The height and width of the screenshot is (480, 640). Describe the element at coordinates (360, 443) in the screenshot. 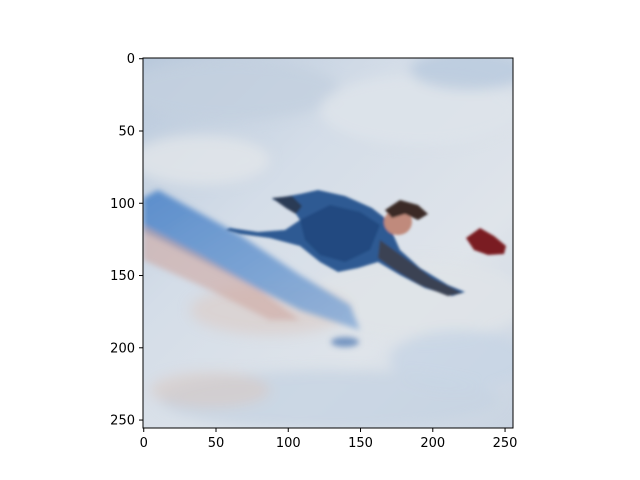

I see `x-tick-label: 150` at that location.